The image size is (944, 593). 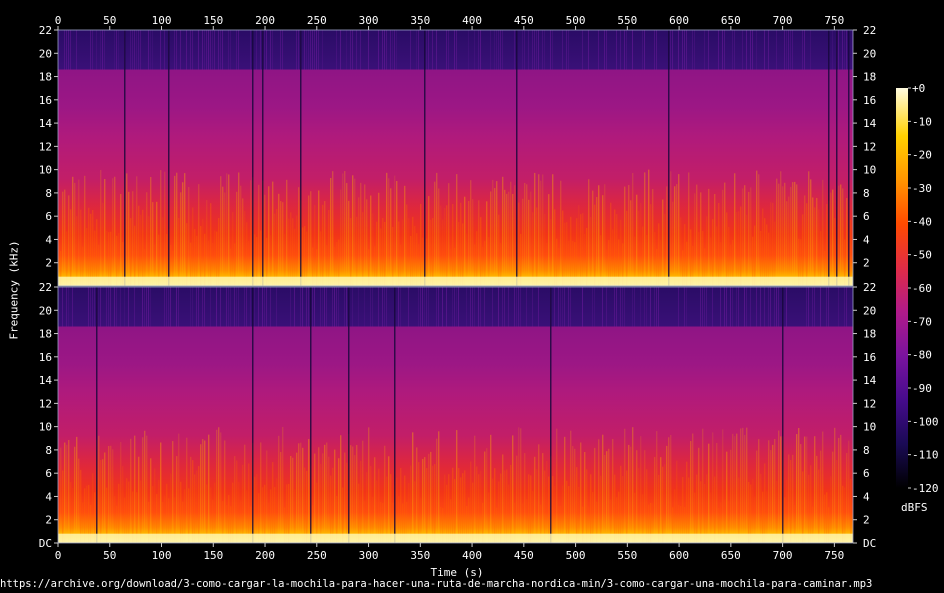 I want to click on y-tick-label-left: 2, so click(x=48, y=520).